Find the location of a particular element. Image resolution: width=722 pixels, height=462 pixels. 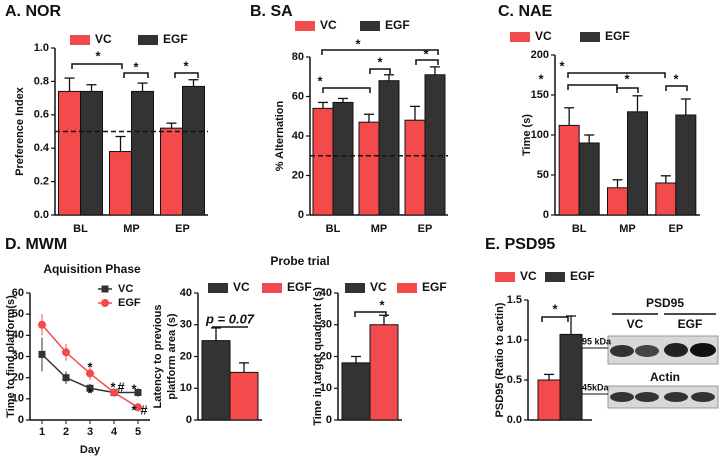

blot-group: VC is located at coordinates (635, 324).